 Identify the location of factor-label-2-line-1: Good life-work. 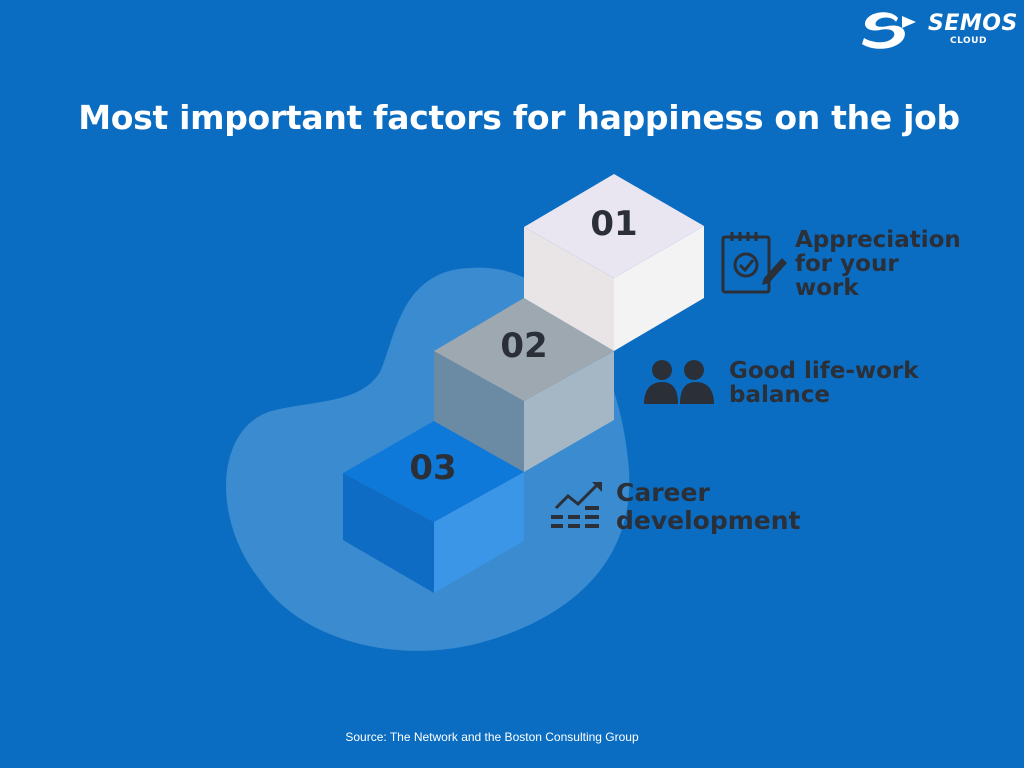
(824, 371).